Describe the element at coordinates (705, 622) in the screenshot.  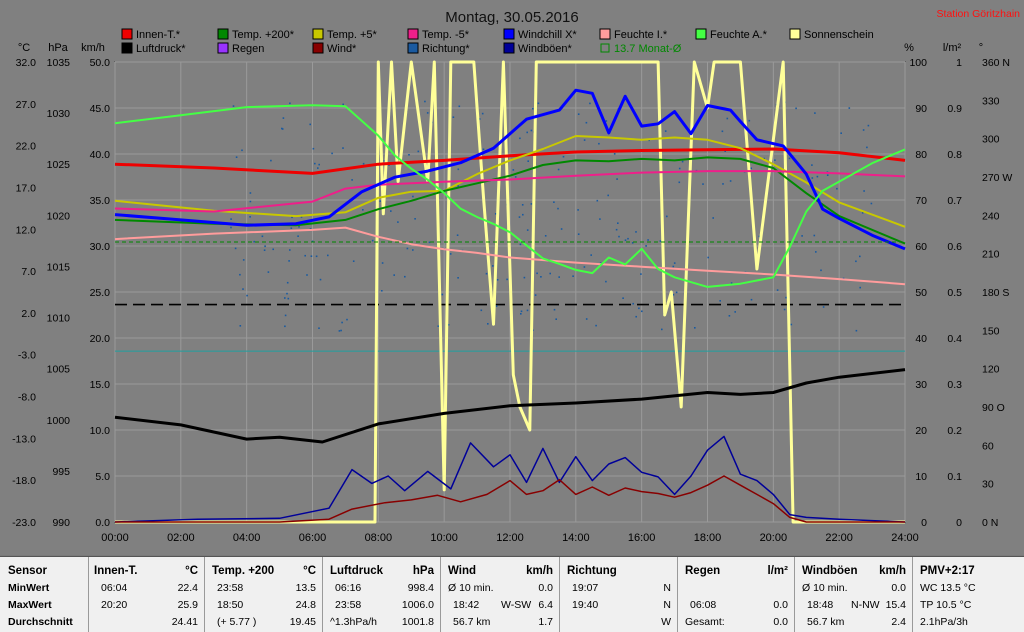
I see `regen-total-label: Gesamt:` at that location.